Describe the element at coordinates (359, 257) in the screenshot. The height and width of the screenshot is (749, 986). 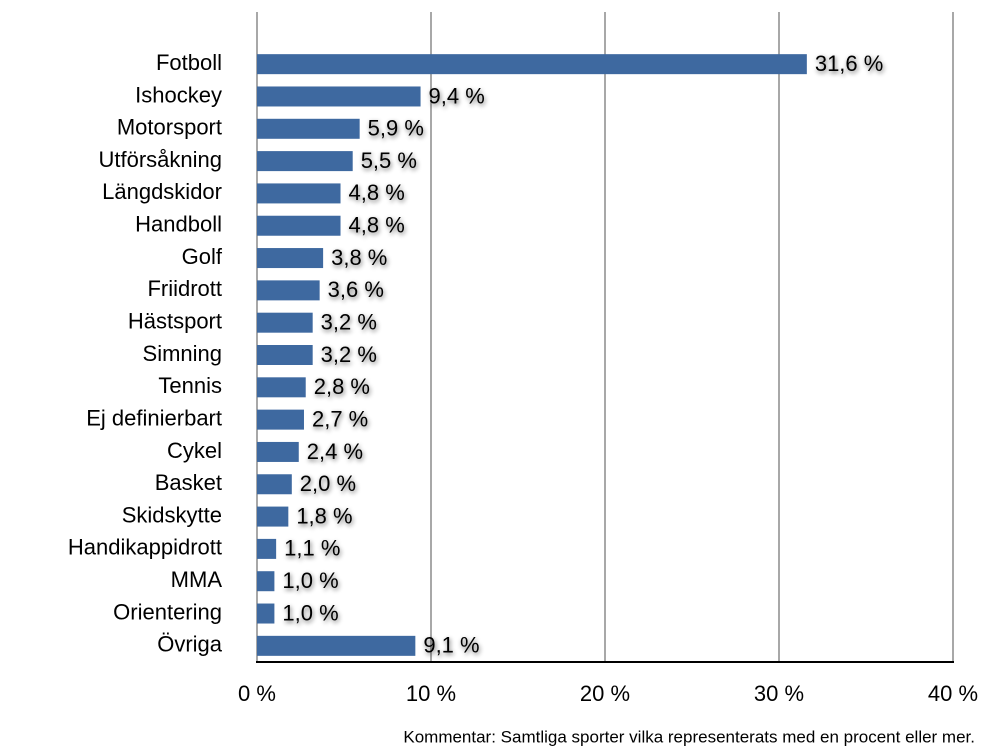
I see `value-label: 3,8 %` at that location.